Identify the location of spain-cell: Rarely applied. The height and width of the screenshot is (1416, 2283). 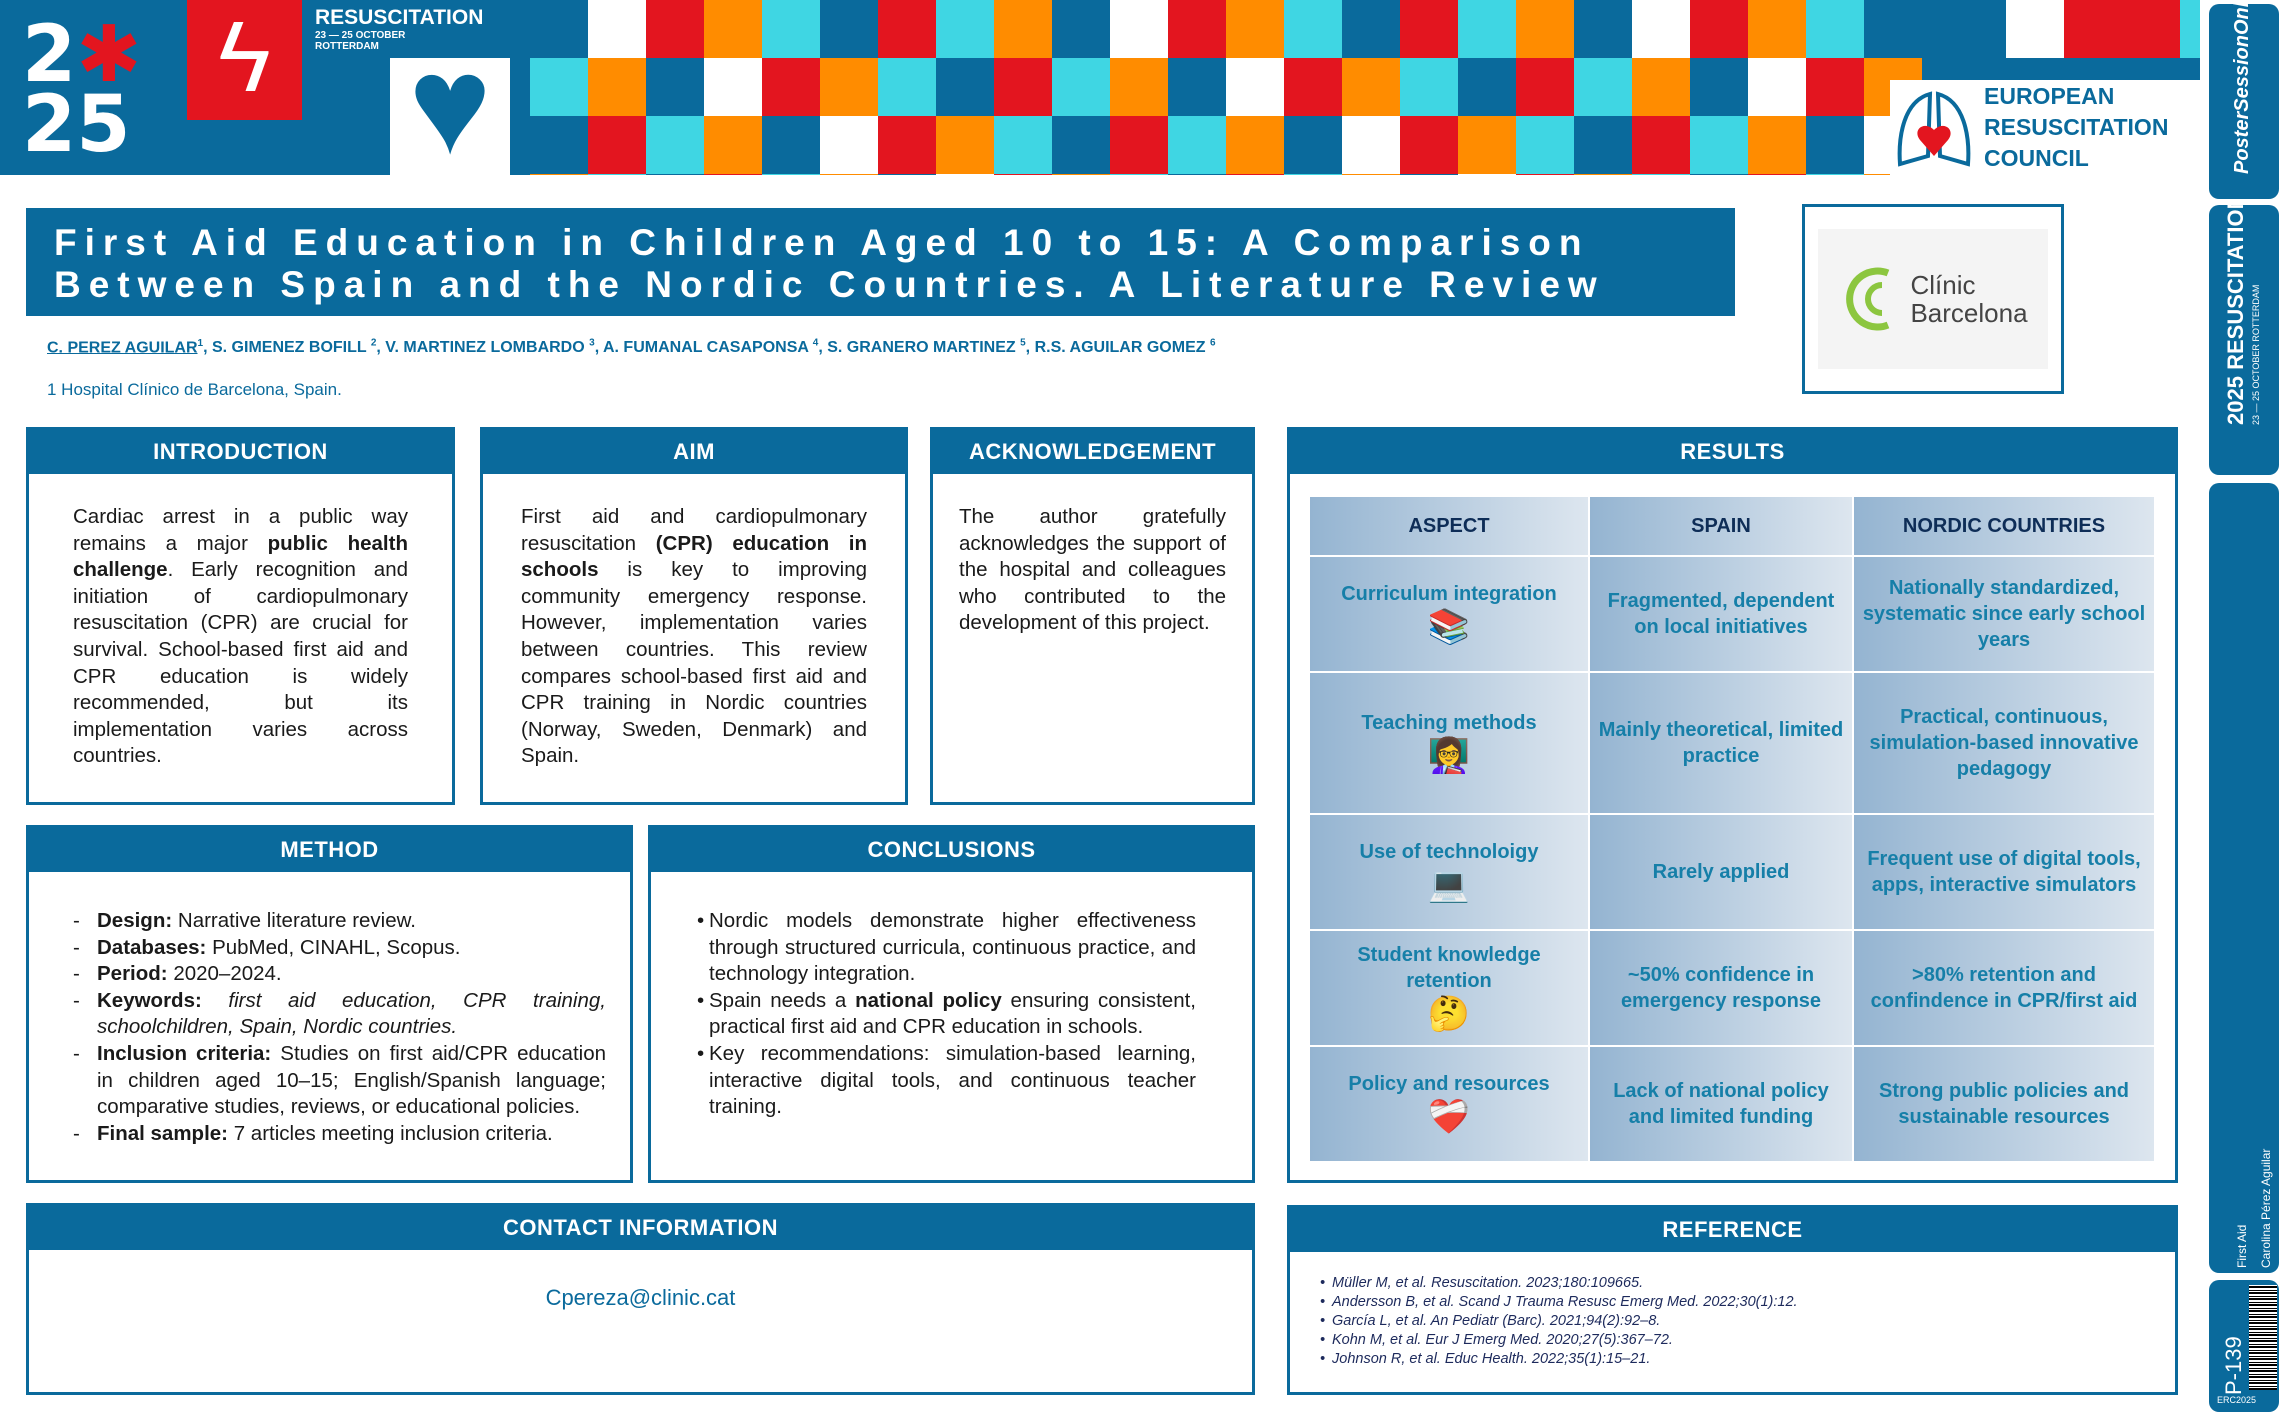
(1721, 872).